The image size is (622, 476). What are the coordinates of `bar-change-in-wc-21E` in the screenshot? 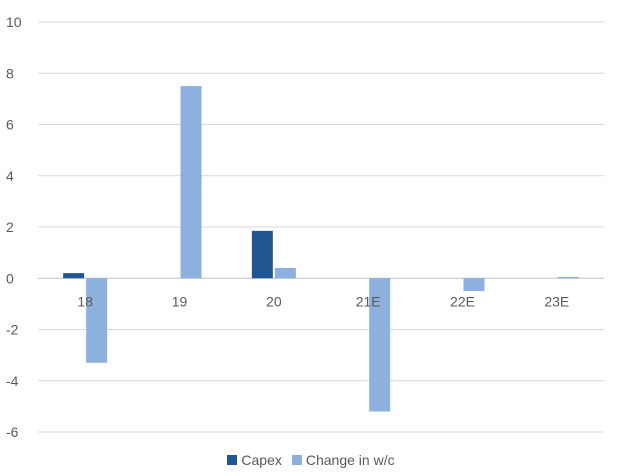 It's located at (380, 345).